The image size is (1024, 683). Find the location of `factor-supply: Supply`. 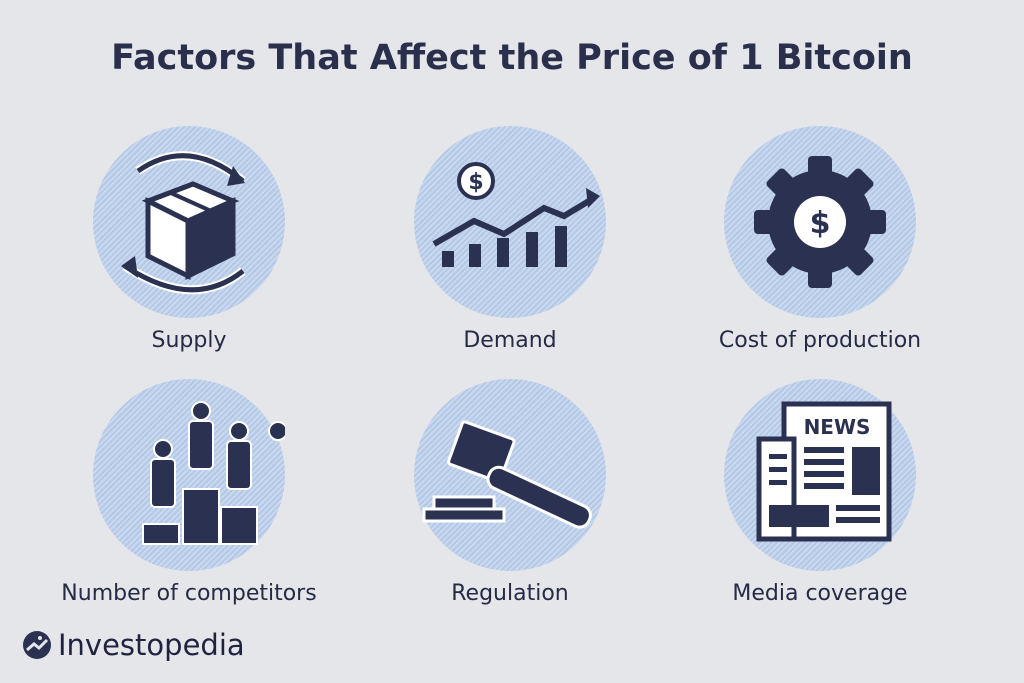

factor-supply: Supply is located at coordinates (189, 239).